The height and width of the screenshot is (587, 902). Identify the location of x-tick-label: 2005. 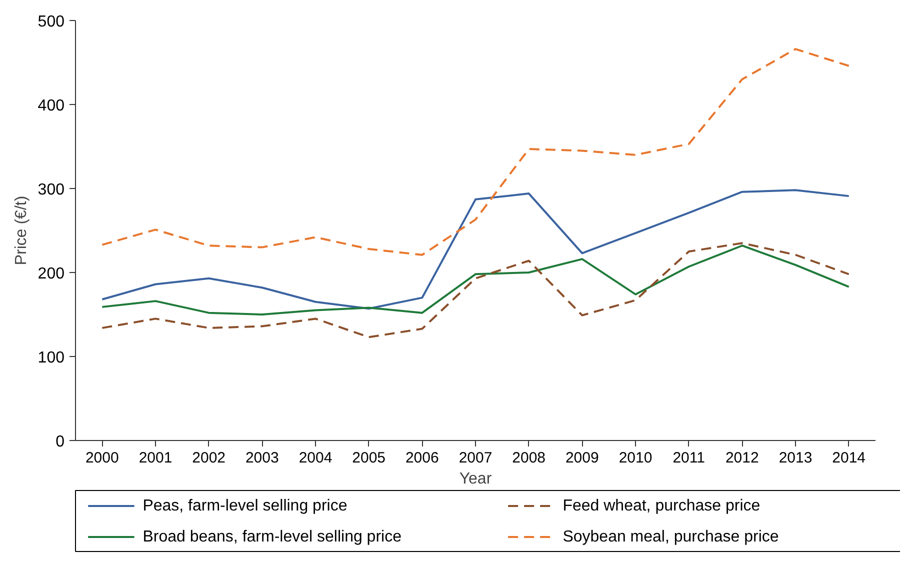
(369, 458).